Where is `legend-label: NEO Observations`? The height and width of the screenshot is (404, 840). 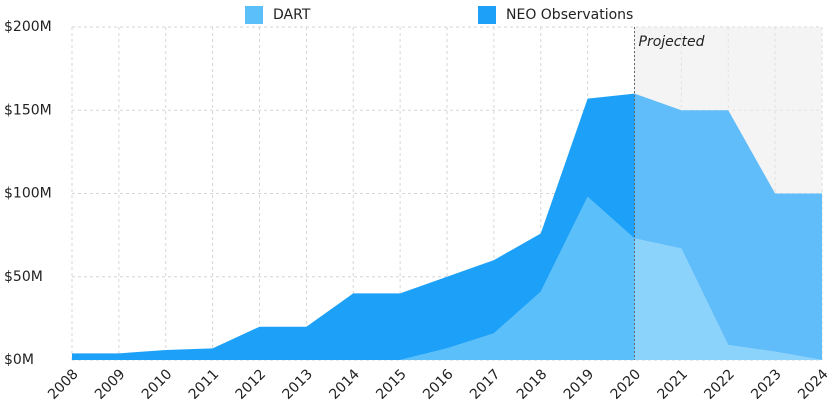
legend-label: NEO Observations is located at coordinates (569, 15).